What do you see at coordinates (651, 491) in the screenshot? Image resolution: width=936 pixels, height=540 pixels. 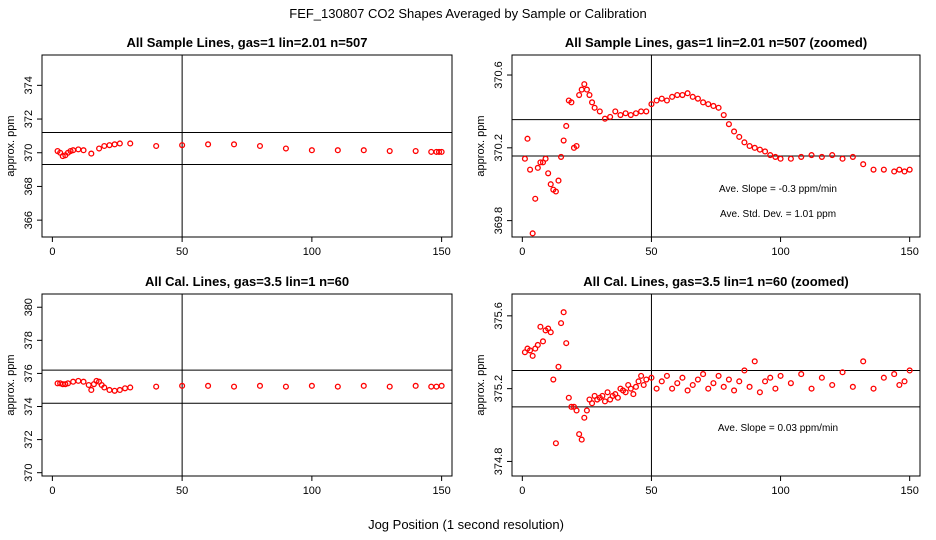 I see `panel-3-xtick-label-1: 50` at bounding box center [651, 491].